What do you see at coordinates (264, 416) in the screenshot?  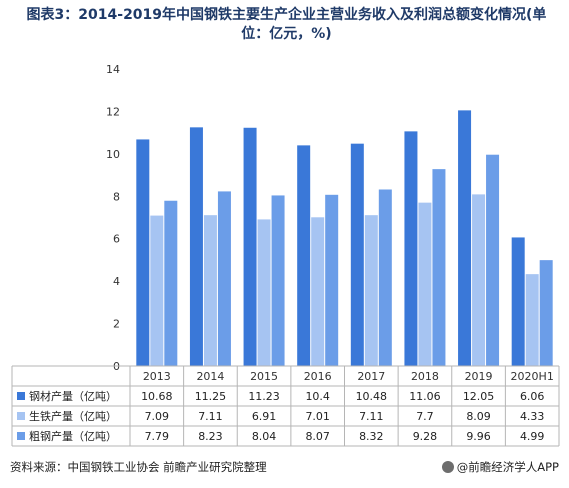 I see `data-label: 6.91` at bounding box center [264, 416].